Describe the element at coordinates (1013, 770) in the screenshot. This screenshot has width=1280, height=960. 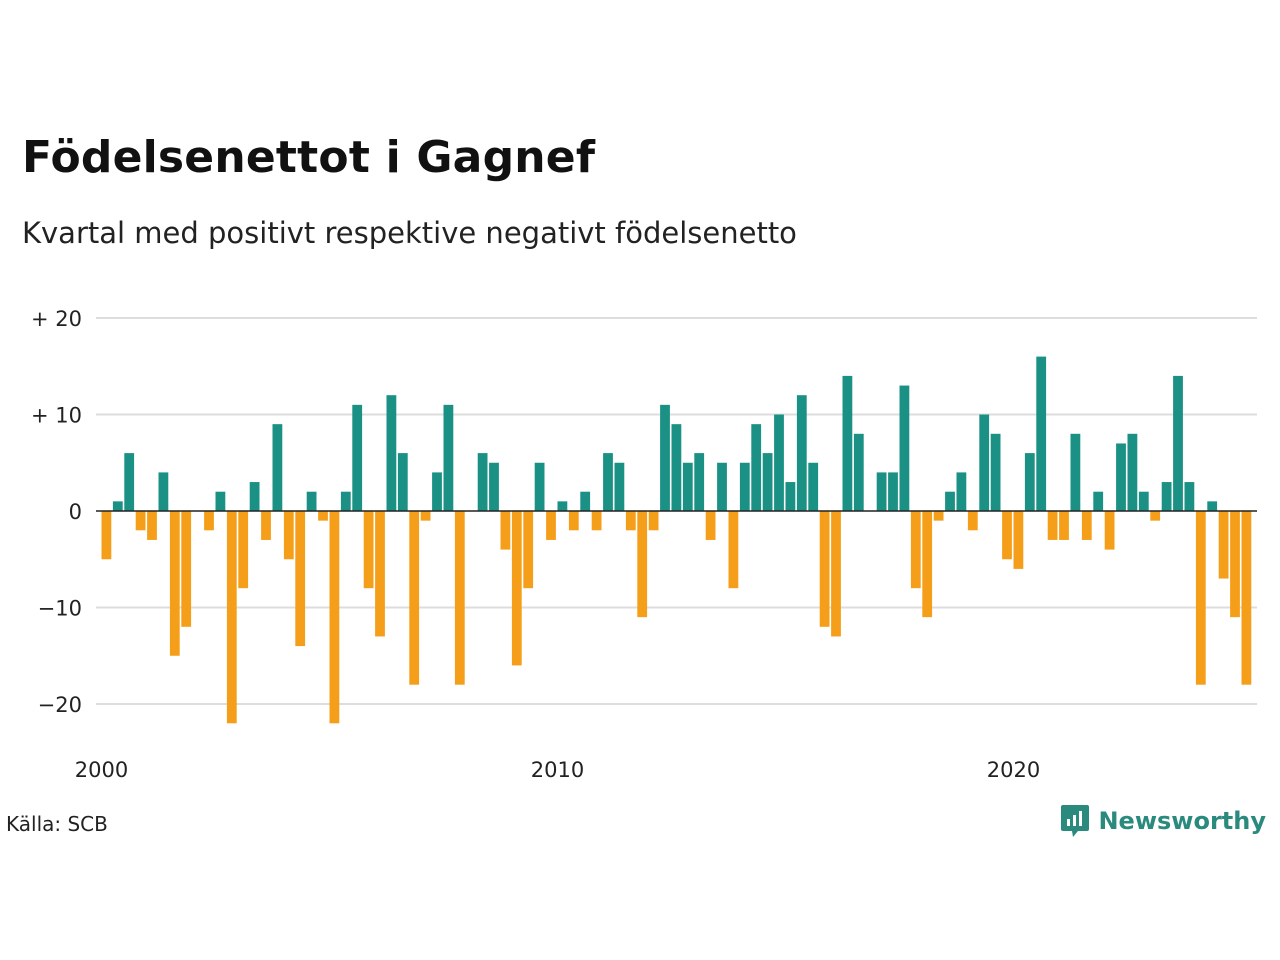
I see `x-tick-label: 2020` at that location.